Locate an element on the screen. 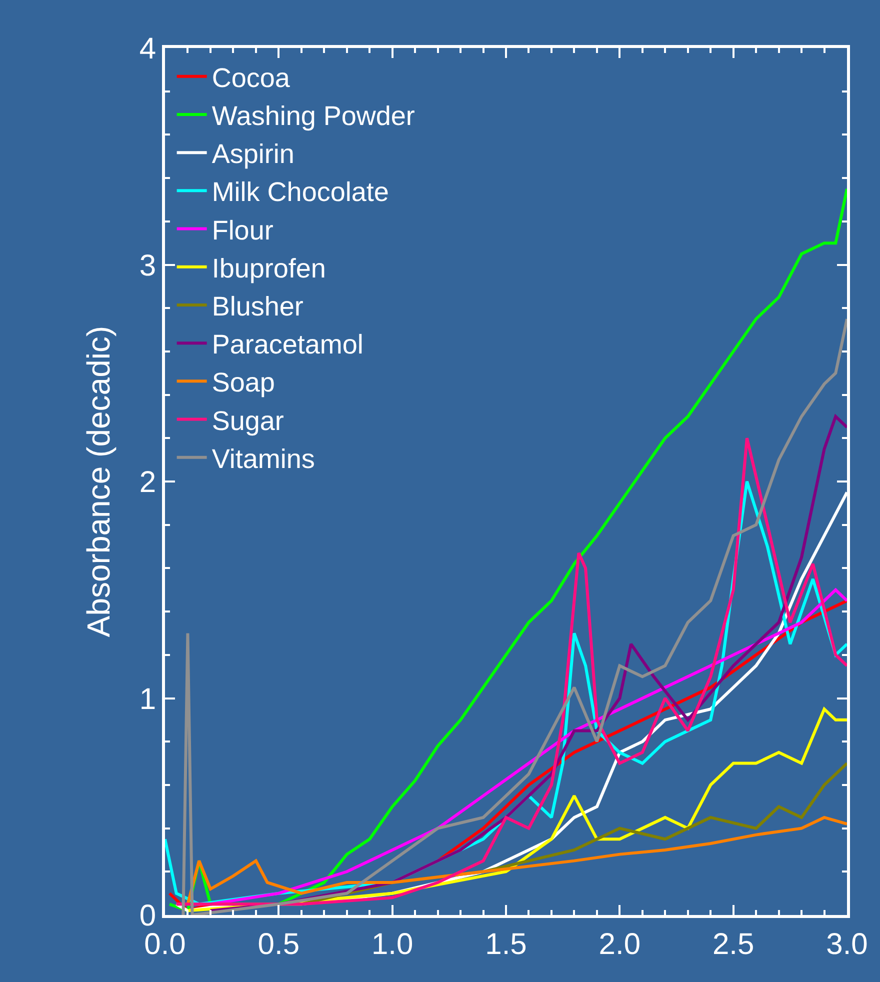 This screenshot has height=982, width=880. legend-label: Paracetamol is located at coordinates (288, 345).